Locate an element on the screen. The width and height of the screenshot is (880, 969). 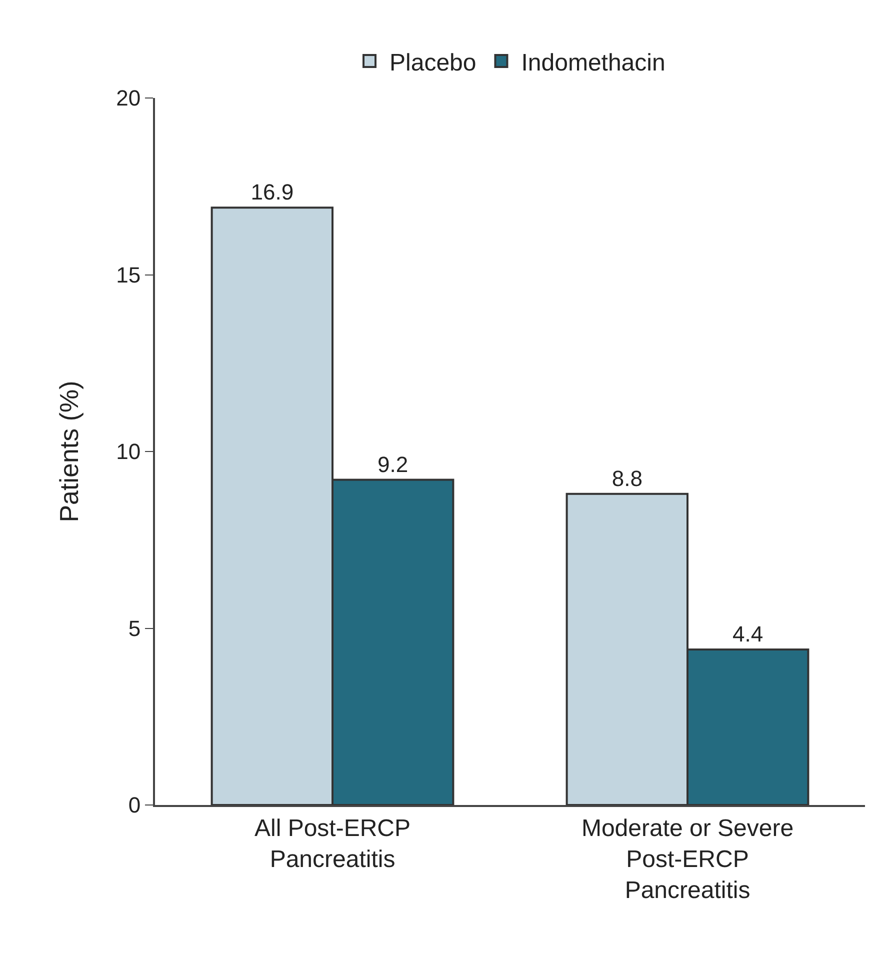
y-axis-title: Patients (%) is located at coordinates (69, 451).